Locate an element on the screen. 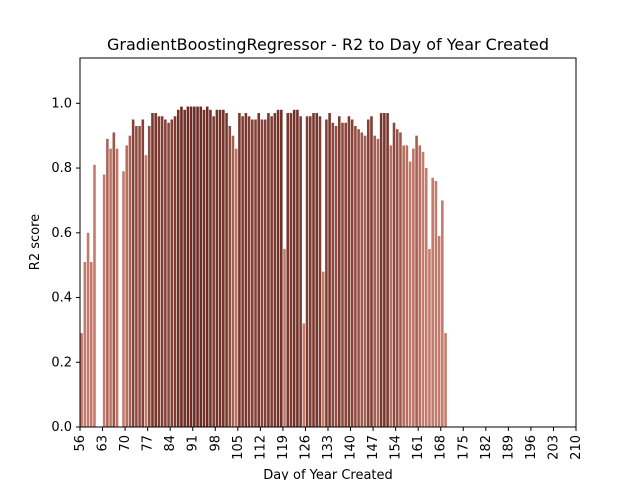 Image resolution: width=640 pixels, height=480 pixels. y-tick-label: 0.8 is located at coordinates (61, 168).